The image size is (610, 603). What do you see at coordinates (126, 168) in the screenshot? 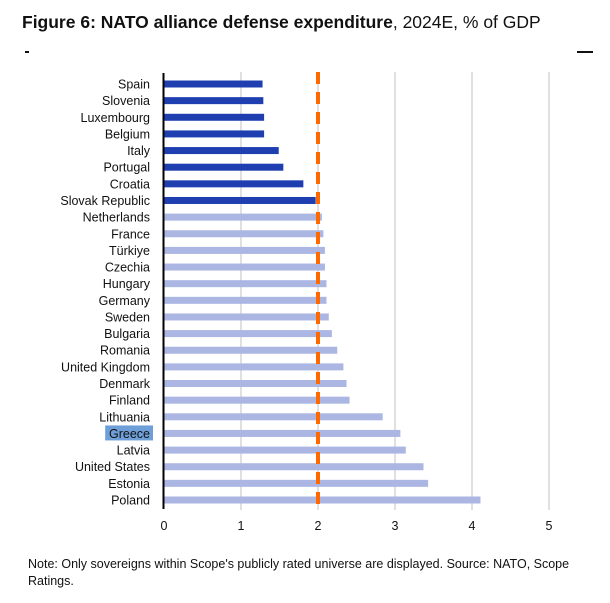
I see `category-label: Portugal` at bounding box center [126, 168].